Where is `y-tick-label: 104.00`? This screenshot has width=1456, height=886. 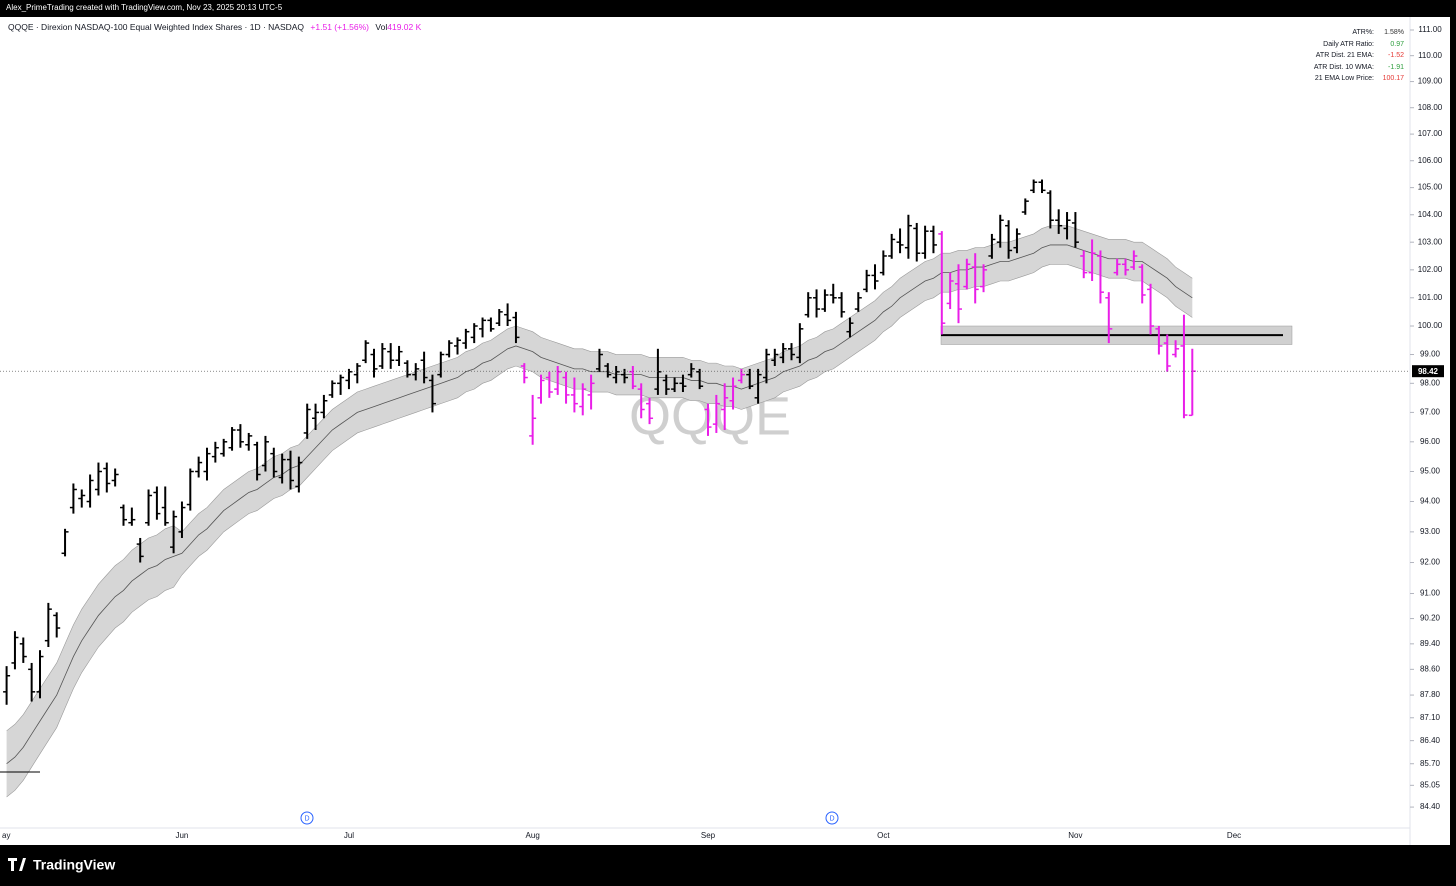 y-tick-label: 104.00 is located at coordinates (1430, 214).